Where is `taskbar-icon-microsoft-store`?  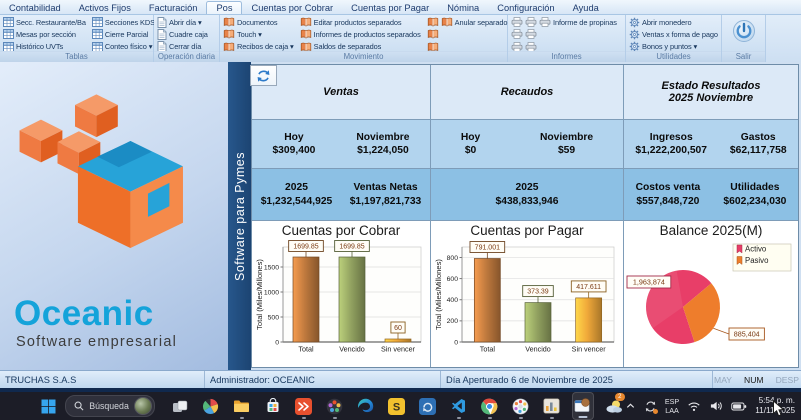 taskbar-icon-microsoft-store is located at coordinates (273, 406).